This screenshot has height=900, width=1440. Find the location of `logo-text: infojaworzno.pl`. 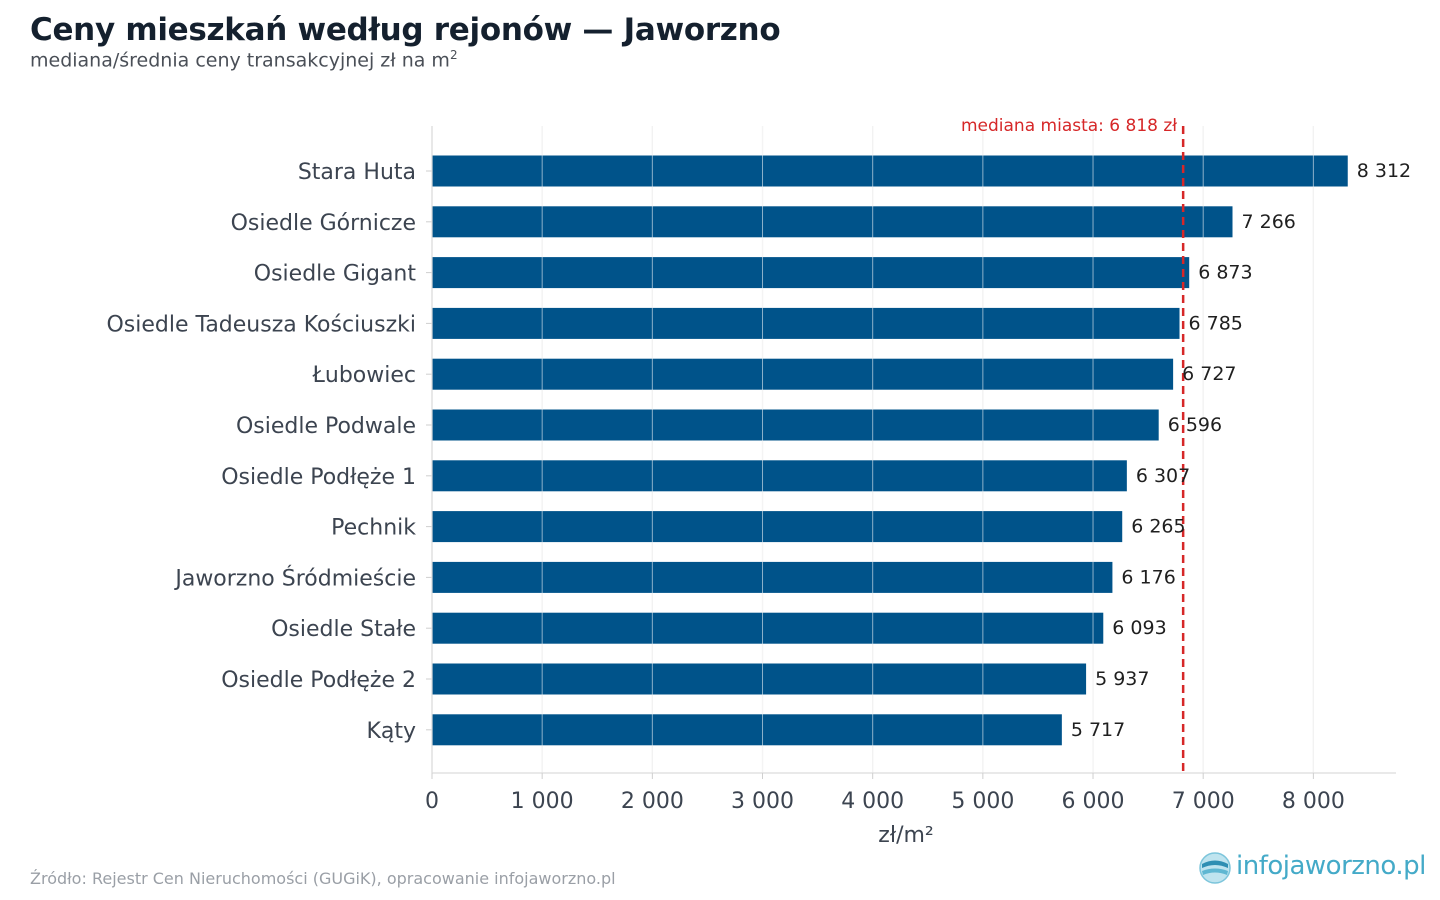

logo-text: infojaworzno.pl is located at coordinates (1331, 866).